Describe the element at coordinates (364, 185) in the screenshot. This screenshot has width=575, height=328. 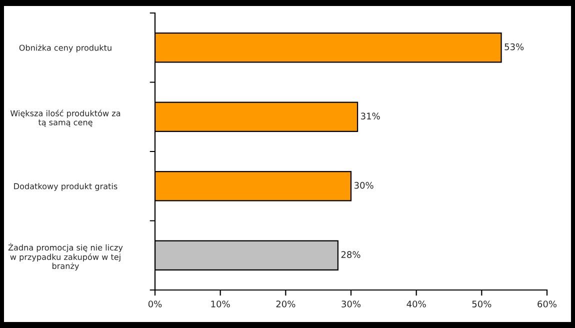
I see `data-label: 30%` at that location.